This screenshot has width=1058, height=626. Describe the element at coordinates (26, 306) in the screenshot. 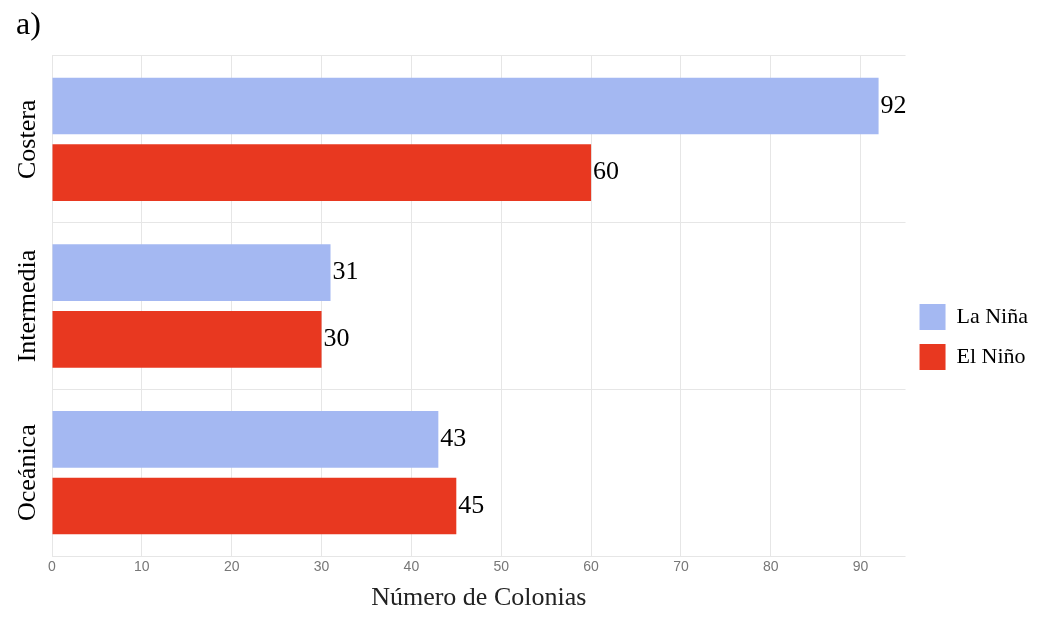

I see `y-tick-label: Intermedia` at that location.